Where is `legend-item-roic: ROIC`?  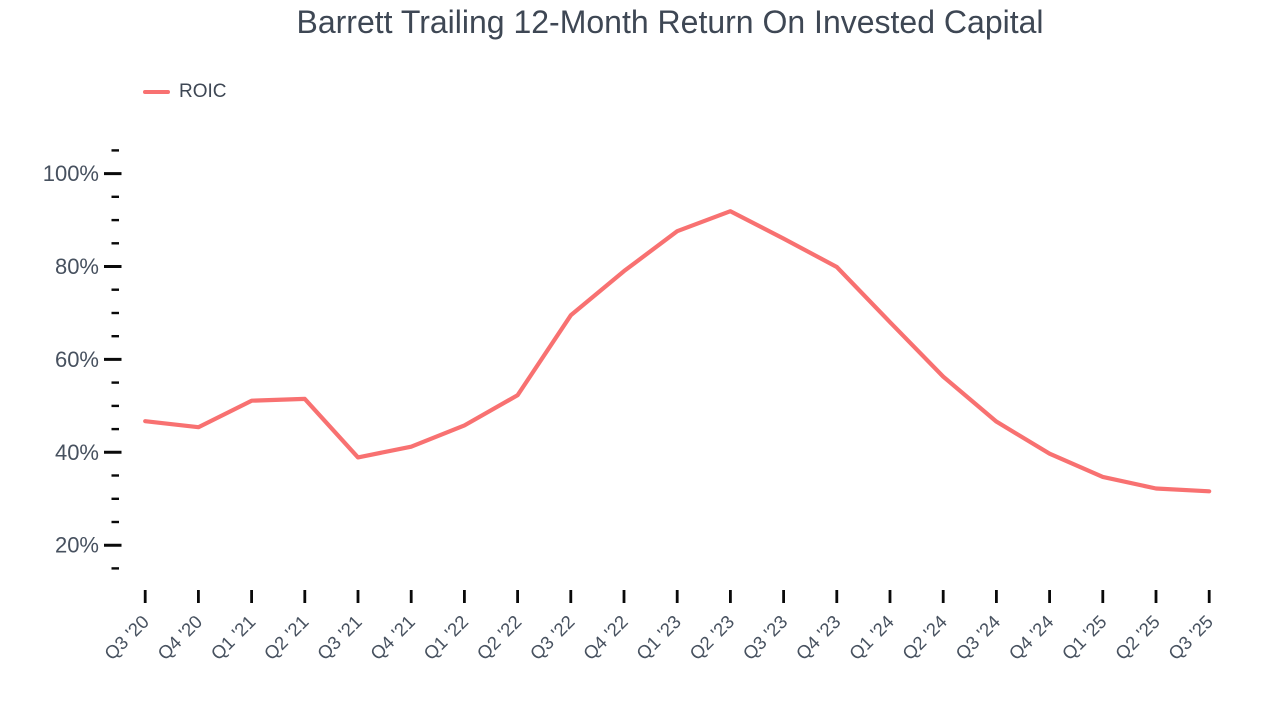
legend-item-roic: ROIC is located at coordinates (185, 92).